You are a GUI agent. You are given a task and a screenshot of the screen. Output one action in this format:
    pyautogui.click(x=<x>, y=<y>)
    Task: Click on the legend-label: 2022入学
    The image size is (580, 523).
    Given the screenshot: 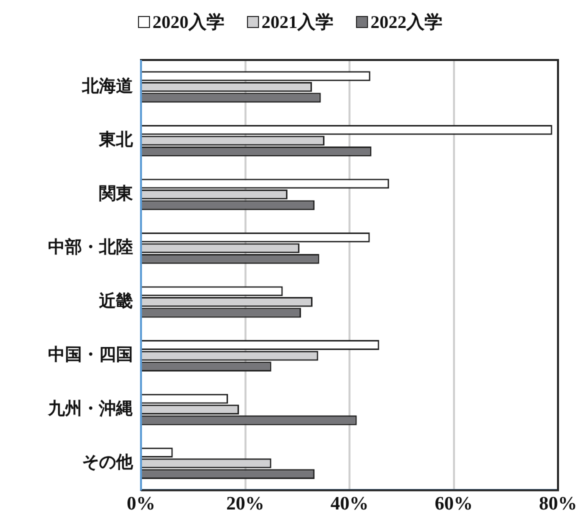 What is the action you would take?
    pyautogui.click(x=406, y=22)
    